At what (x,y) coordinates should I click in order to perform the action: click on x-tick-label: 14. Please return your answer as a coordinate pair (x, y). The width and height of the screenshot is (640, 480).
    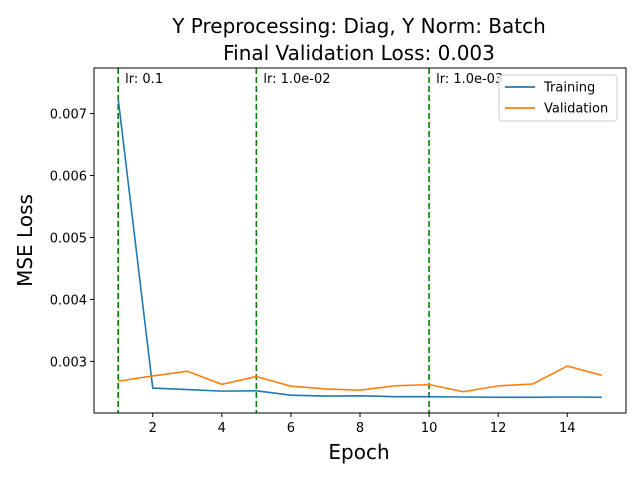
    Looking at the image, I should click on (567, 428).